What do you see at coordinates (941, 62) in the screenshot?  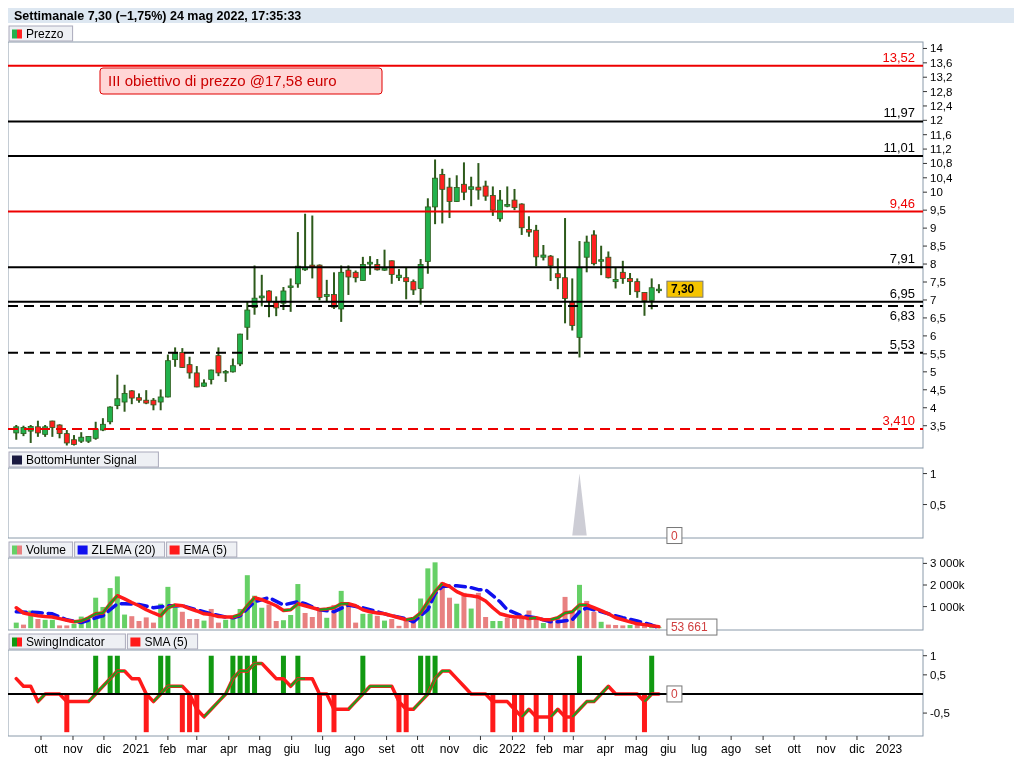 I see `y-tick-label: 13,6` at bounding box center [941, 62].